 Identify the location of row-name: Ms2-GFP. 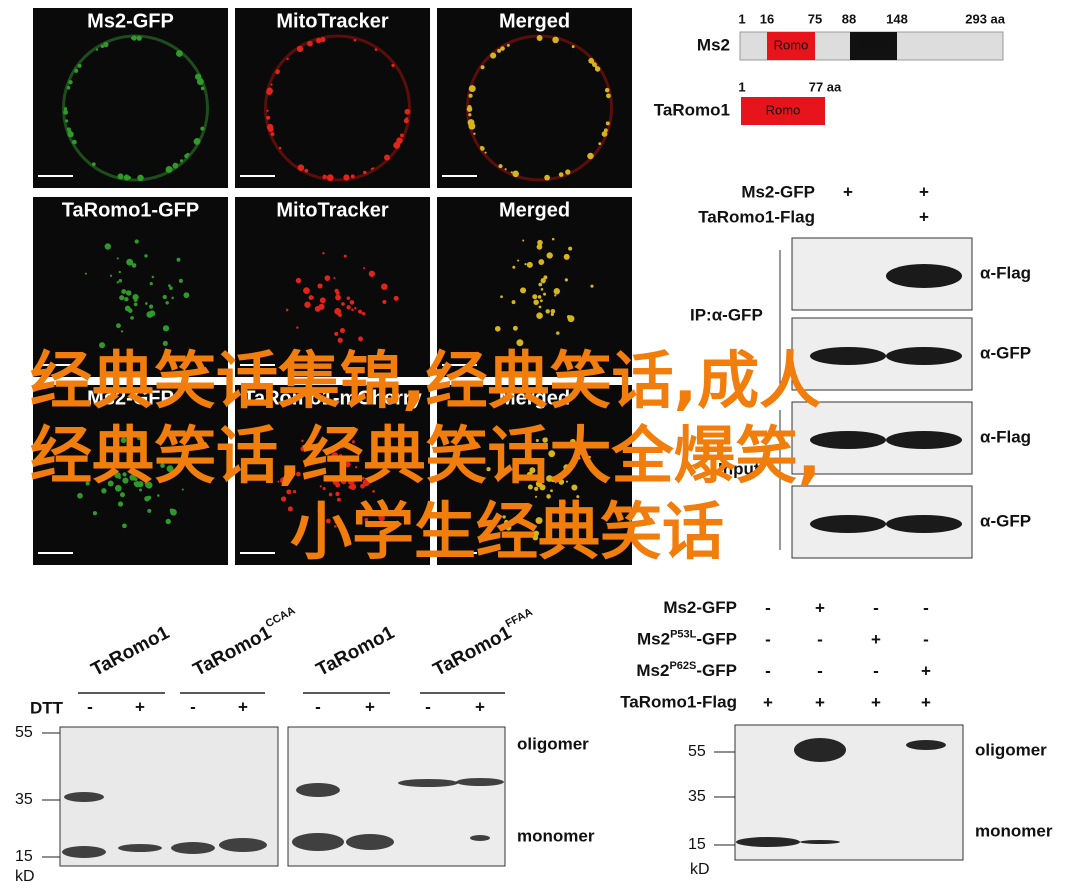
(700, 607).